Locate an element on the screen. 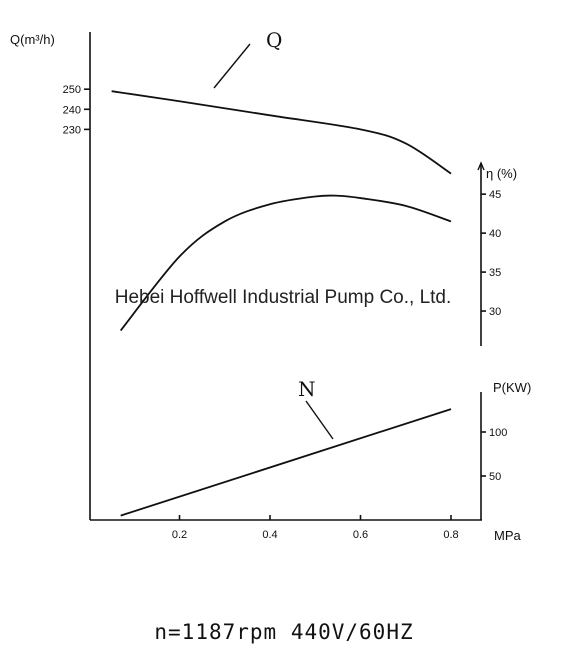  x-axis-title: MPa is located at coordinates (508, 535).